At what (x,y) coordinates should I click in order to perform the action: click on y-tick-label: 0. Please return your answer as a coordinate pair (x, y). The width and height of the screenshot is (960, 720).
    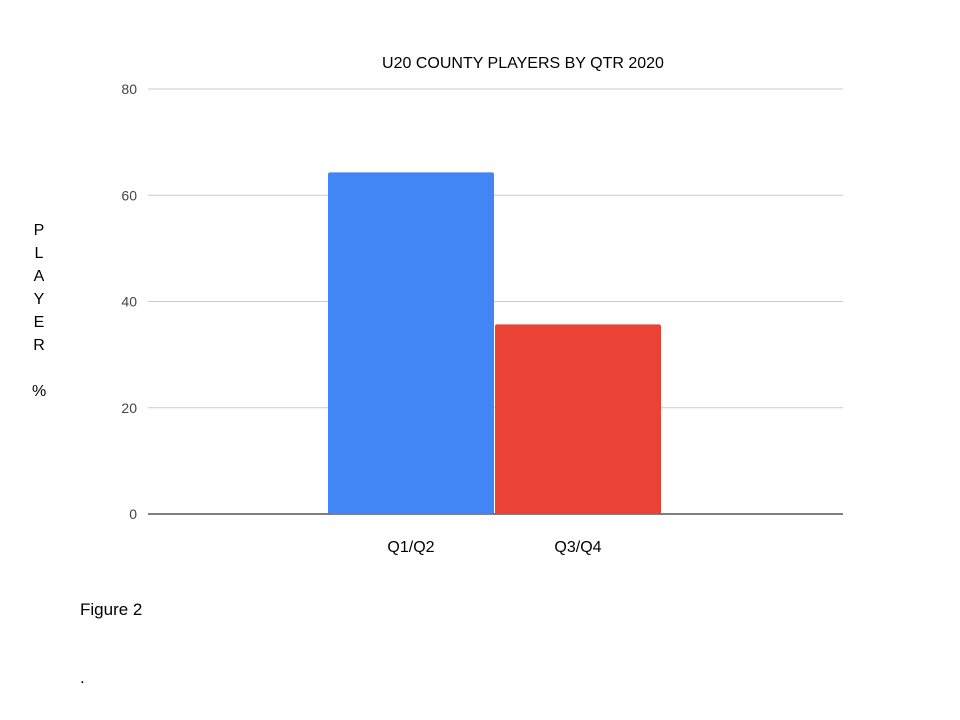
    Looking at the image, I should click on (133, 514).